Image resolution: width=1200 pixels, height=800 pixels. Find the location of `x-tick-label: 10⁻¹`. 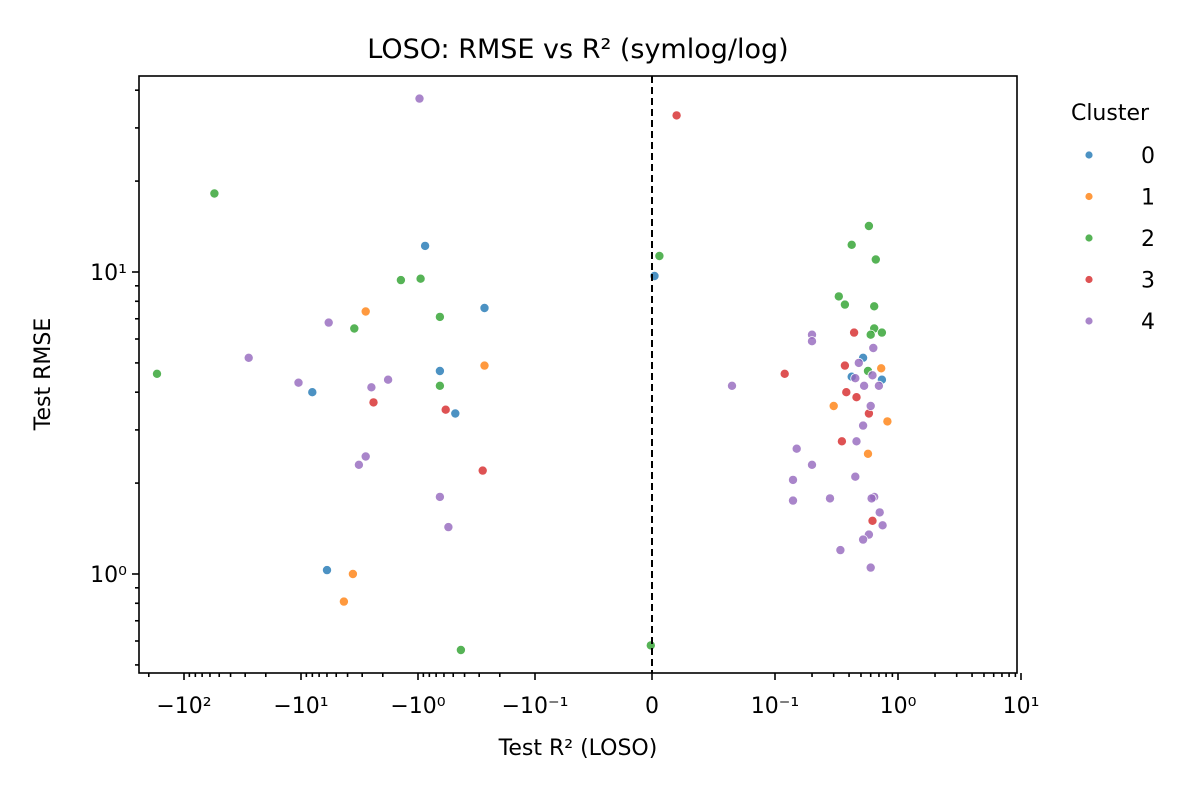

x-tick-label: 10⁻¹ is located at coordinates (775, 706).